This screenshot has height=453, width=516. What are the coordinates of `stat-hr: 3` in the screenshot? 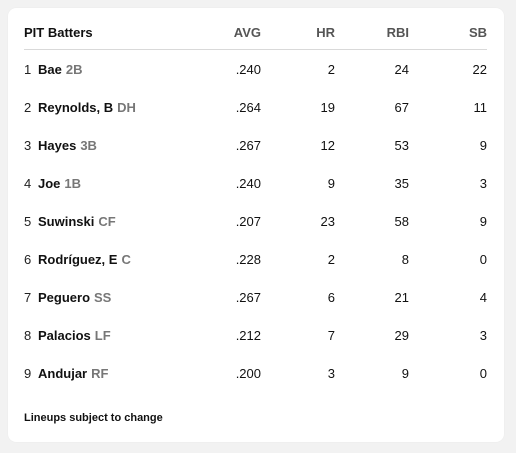 It's located at (331, 373).